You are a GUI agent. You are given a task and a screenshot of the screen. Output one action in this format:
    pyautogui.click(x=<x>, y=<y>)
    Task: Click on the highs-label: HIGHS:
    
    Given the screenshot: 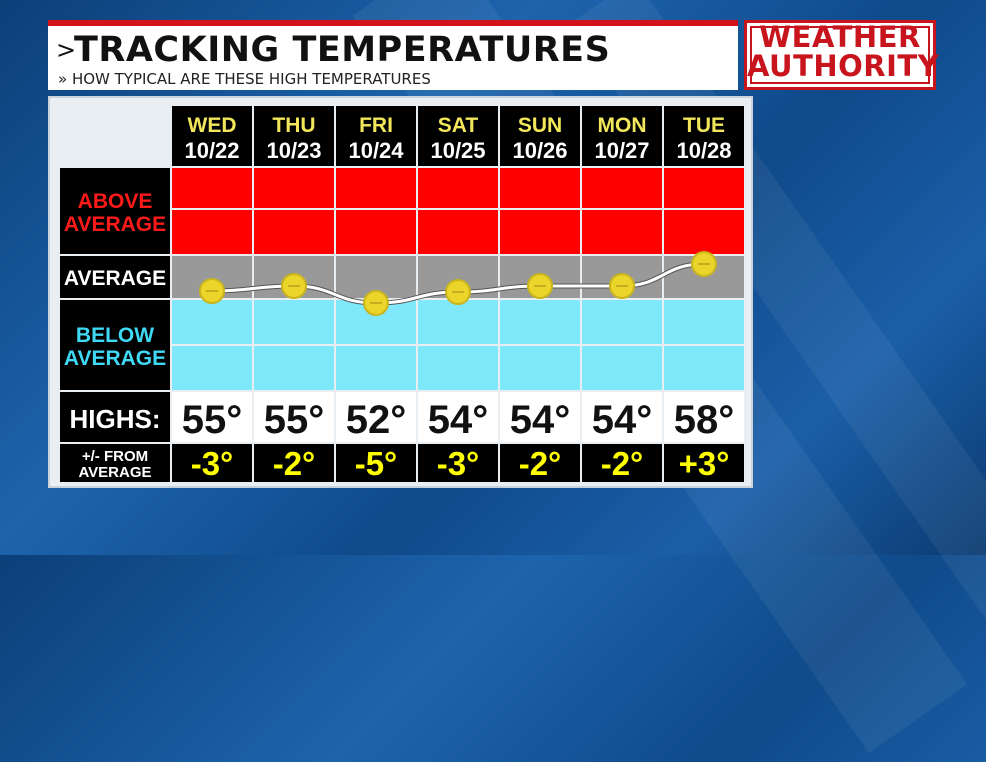 What is the action you would take?
    pyautogui.click(x=115, y=419)
    